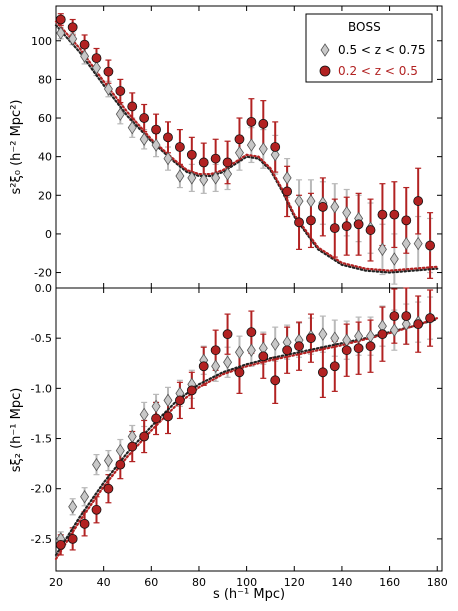 The height and width of the screenshot is (611, 458). What do you see at coordinates (246, 582) in the screenshot?
I see `x-tick-label: 100` at bounding box center [246, 582].